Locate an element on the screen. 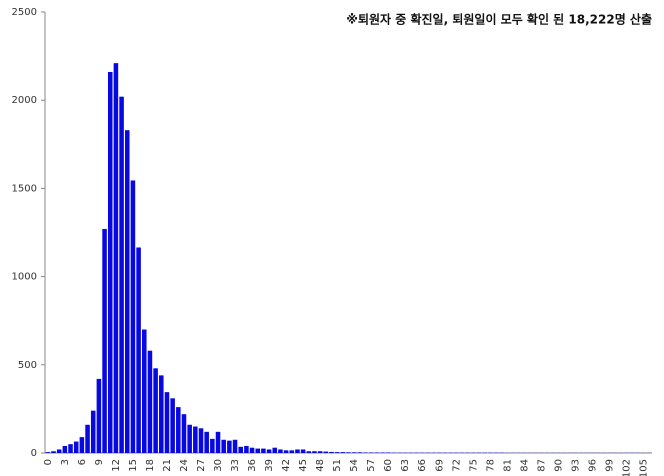 This screenshot has width=664, height=476. y-tick-label: 2500 is located at coordinates (24, 12).